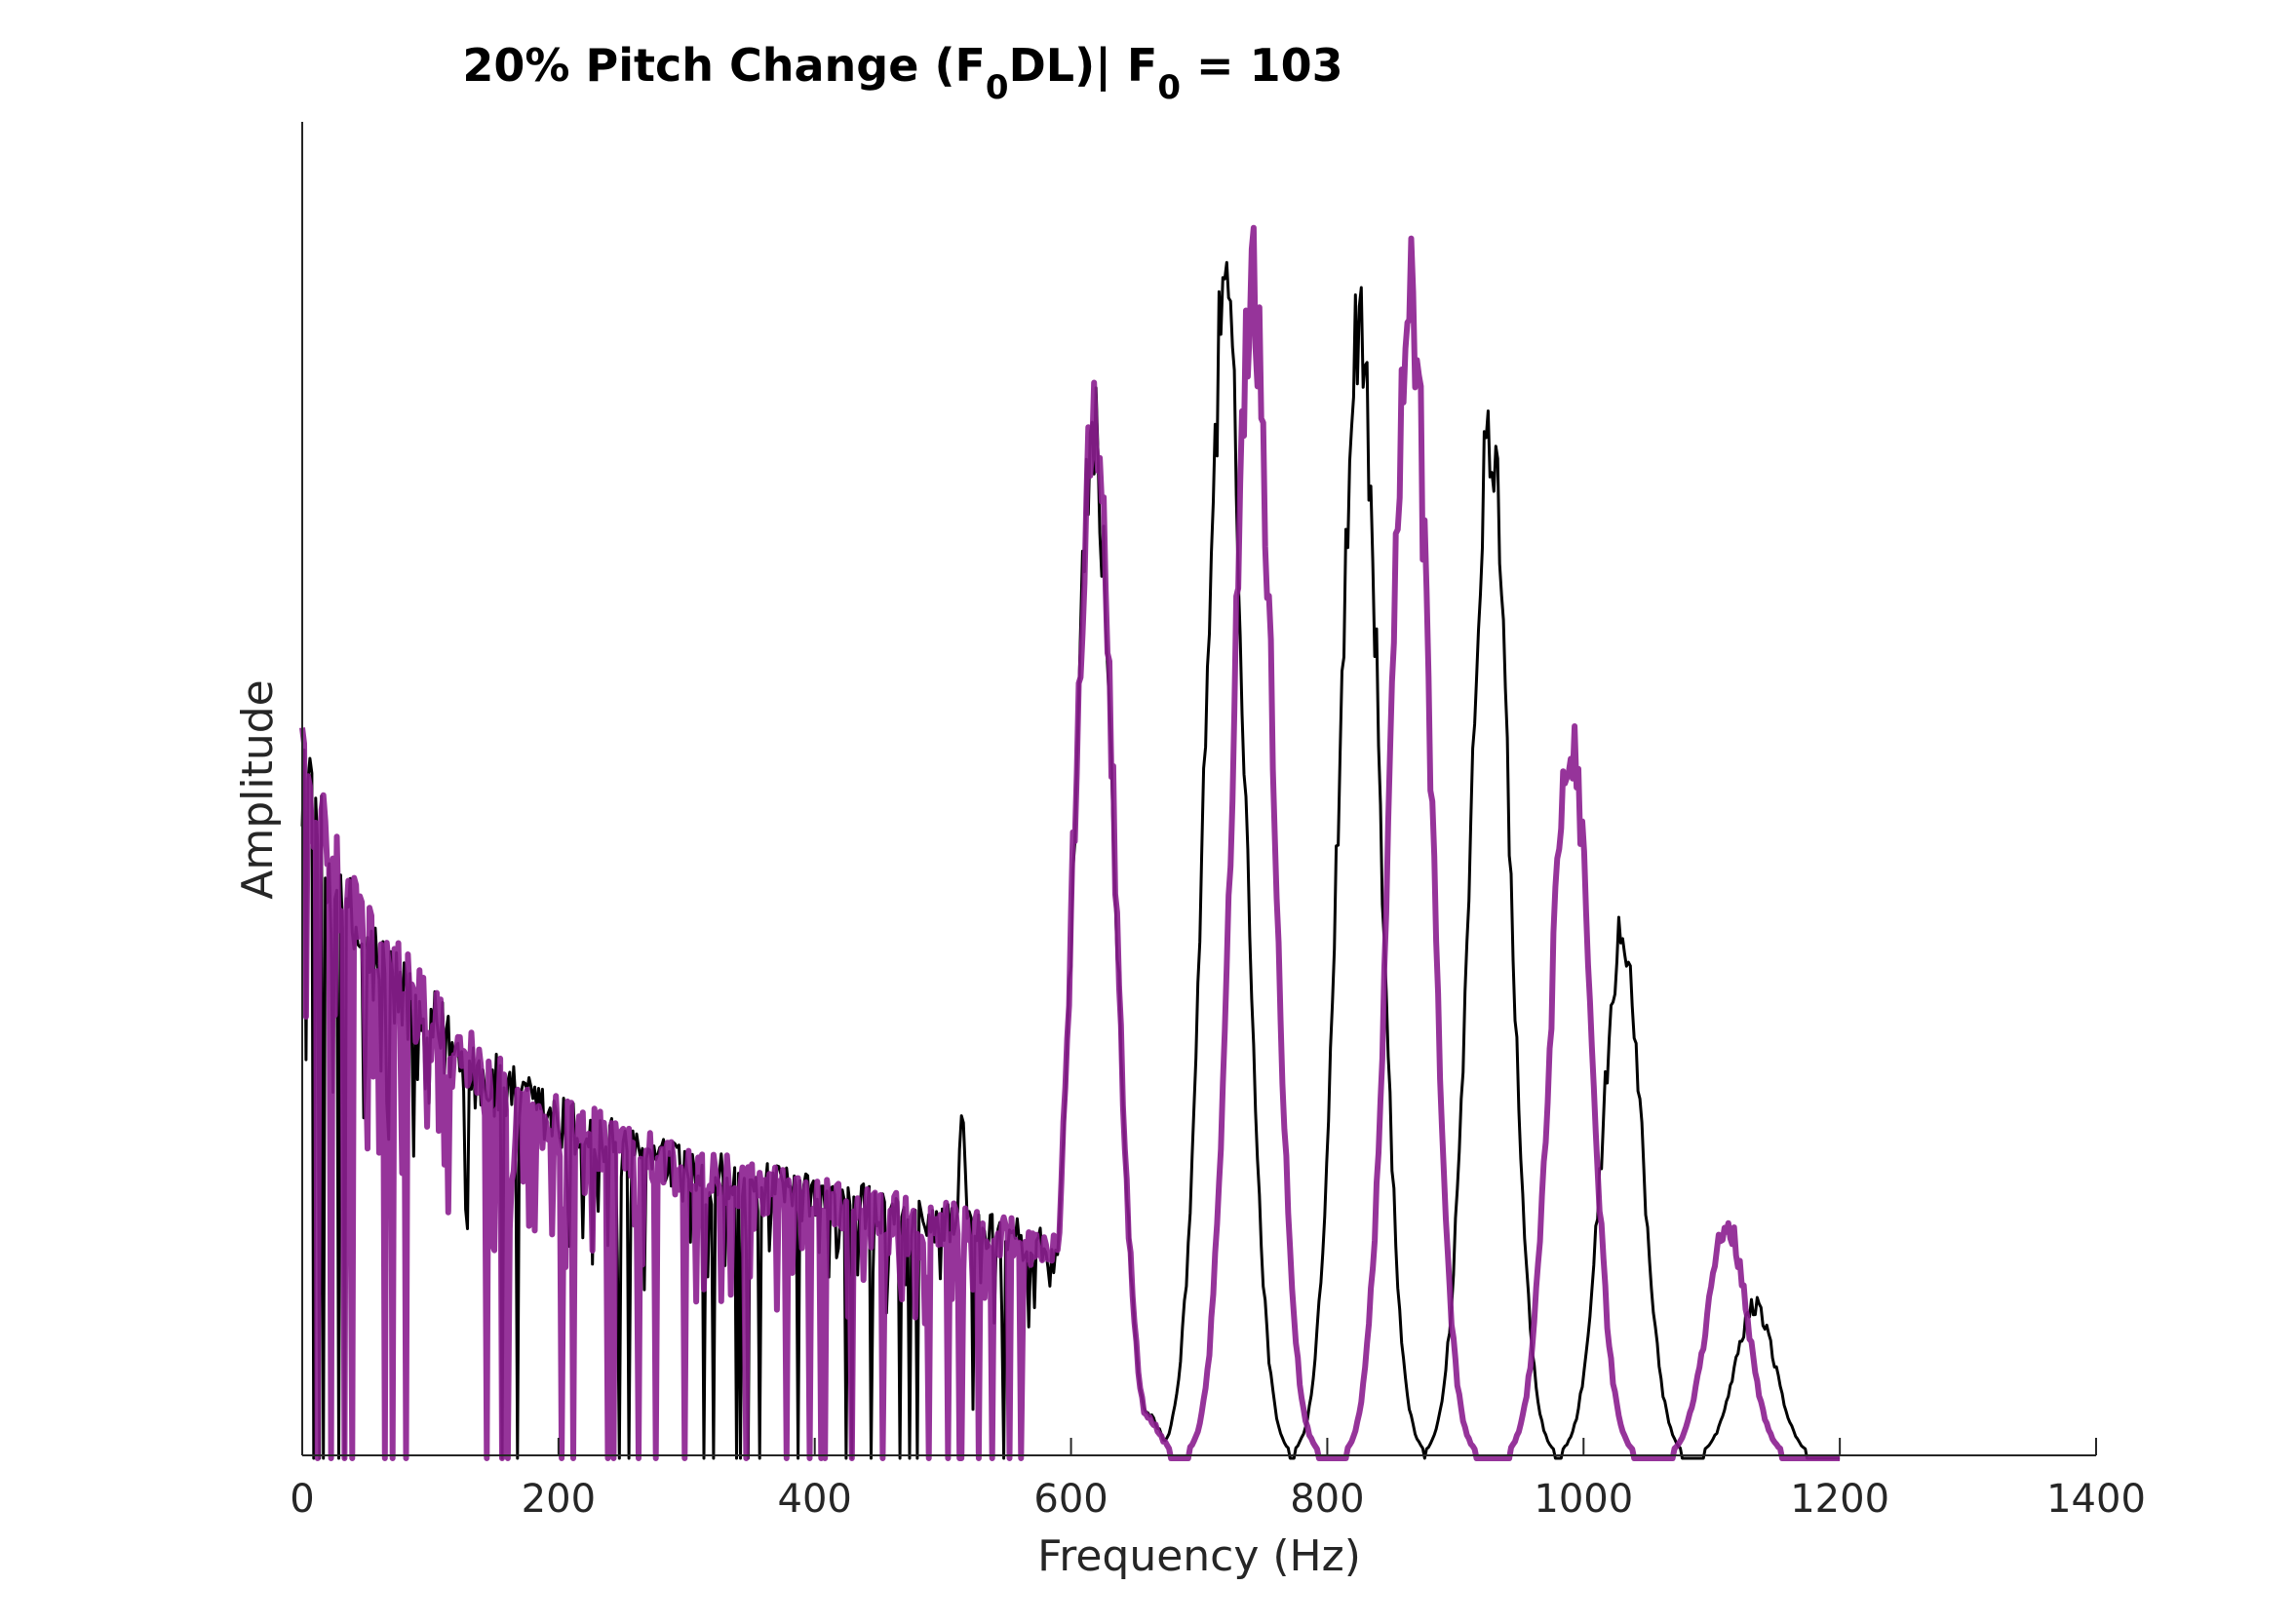 The width and height of the screenshot is (2294, 1624). What do you see at coordinates (559, 1499) in the screenshot?
I see `x-tick-label: 200` at bounding box center [559, 1499].